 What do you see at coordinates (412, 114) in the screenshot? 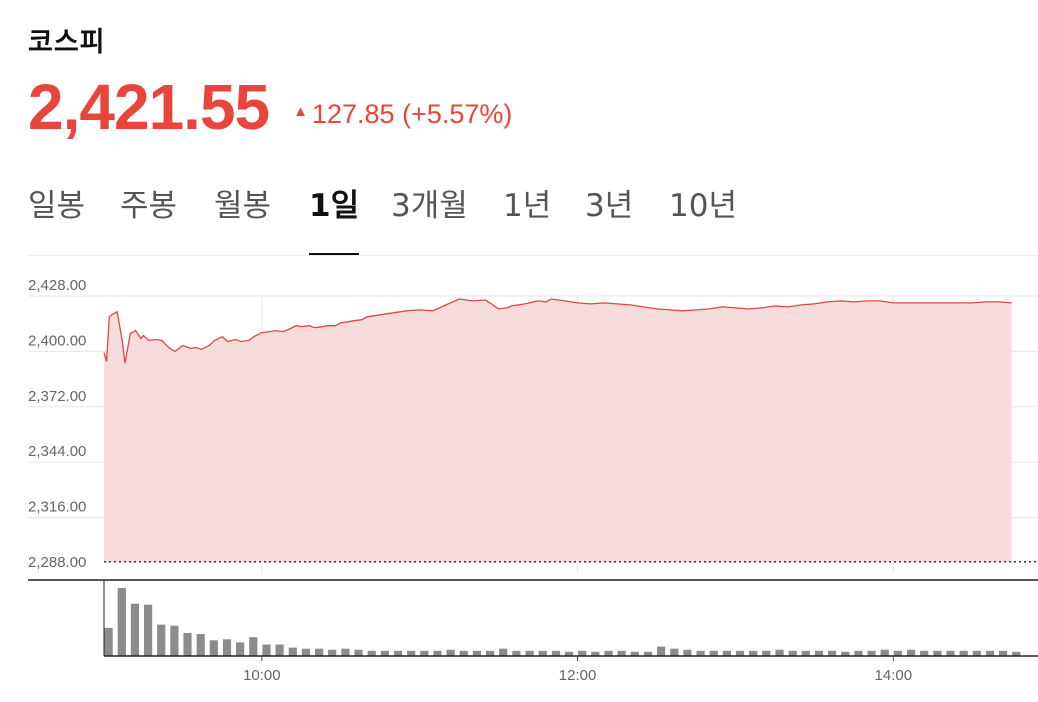
I see `change-text: 127.85 (+5.57%)` at bounding box center [412, 114].